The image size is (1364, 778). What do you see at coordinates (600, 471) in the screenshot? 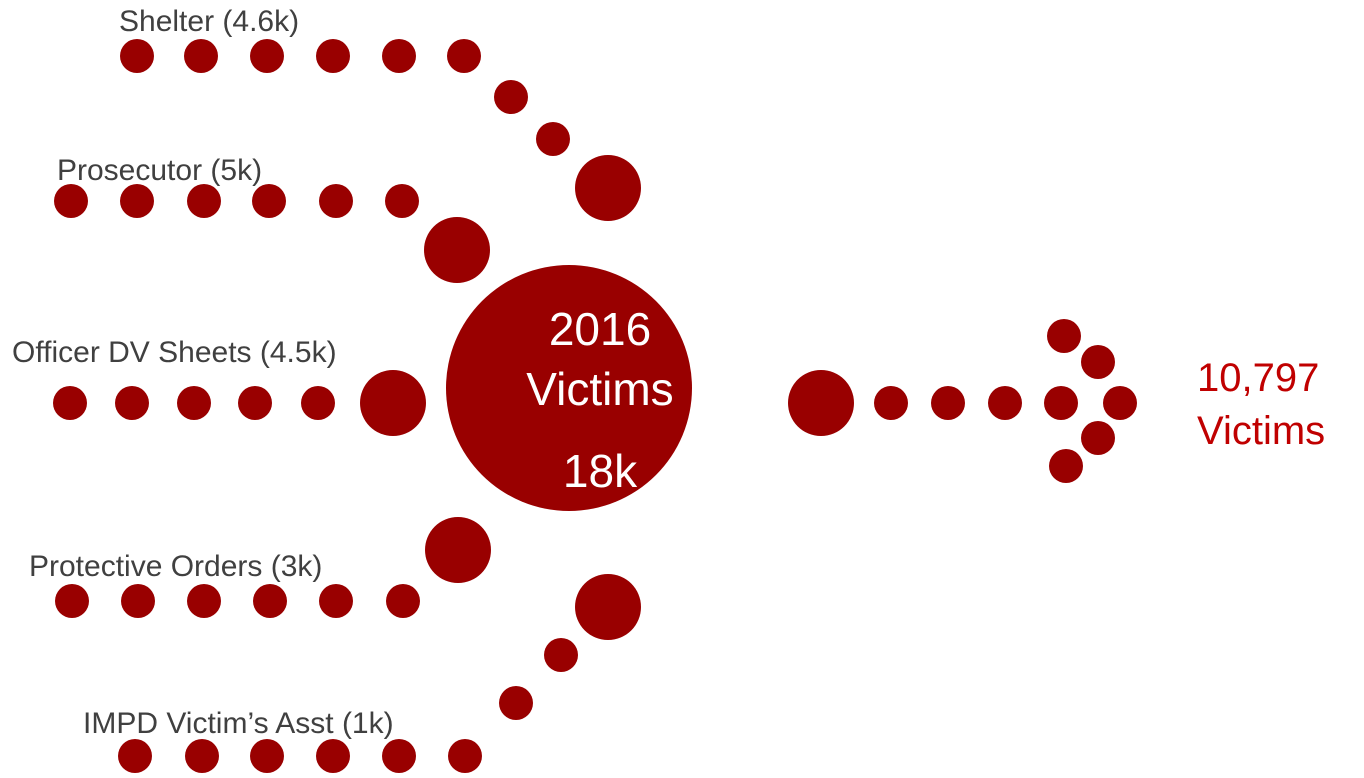
I see `center-total: 18k` at bounding box center [600, 471].